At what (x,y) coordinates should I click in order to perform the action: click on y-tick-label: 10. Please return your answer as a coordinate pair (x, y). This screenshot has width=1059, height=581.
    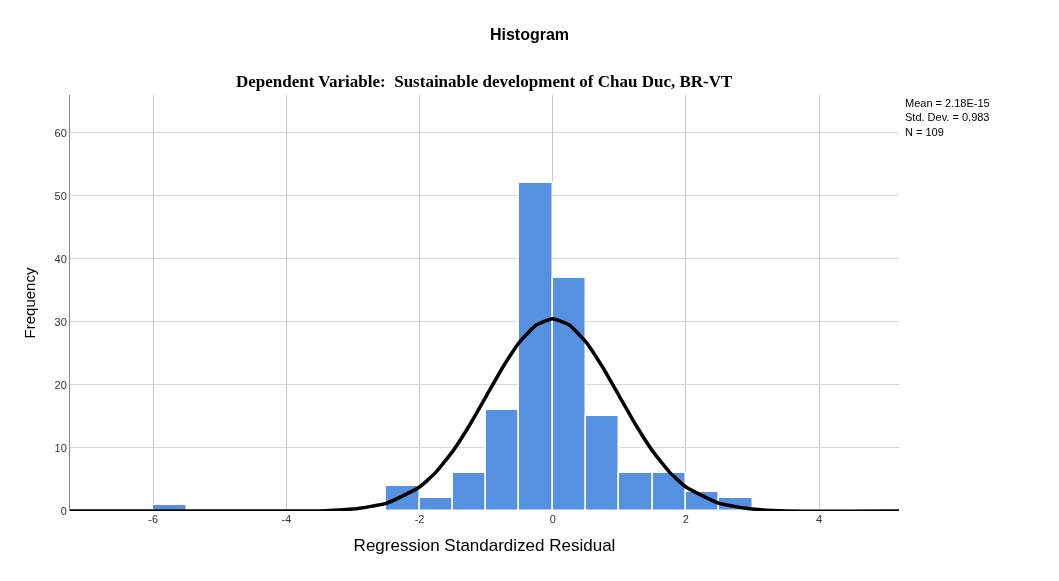
    Looking at the image, I should click on (60, 447).